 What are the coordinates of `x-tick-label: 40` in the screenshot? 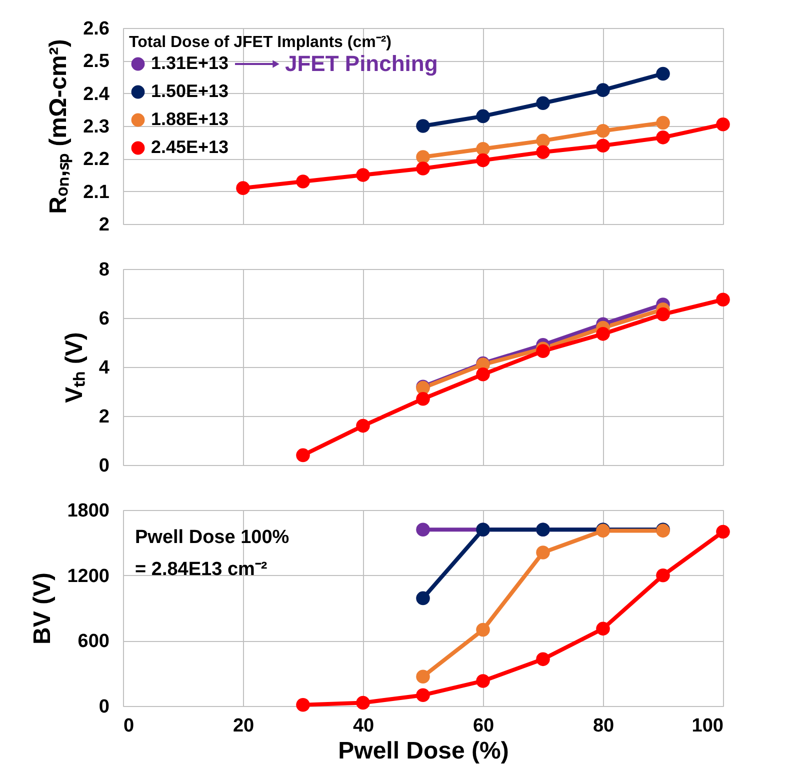 It's located at (363, 726).